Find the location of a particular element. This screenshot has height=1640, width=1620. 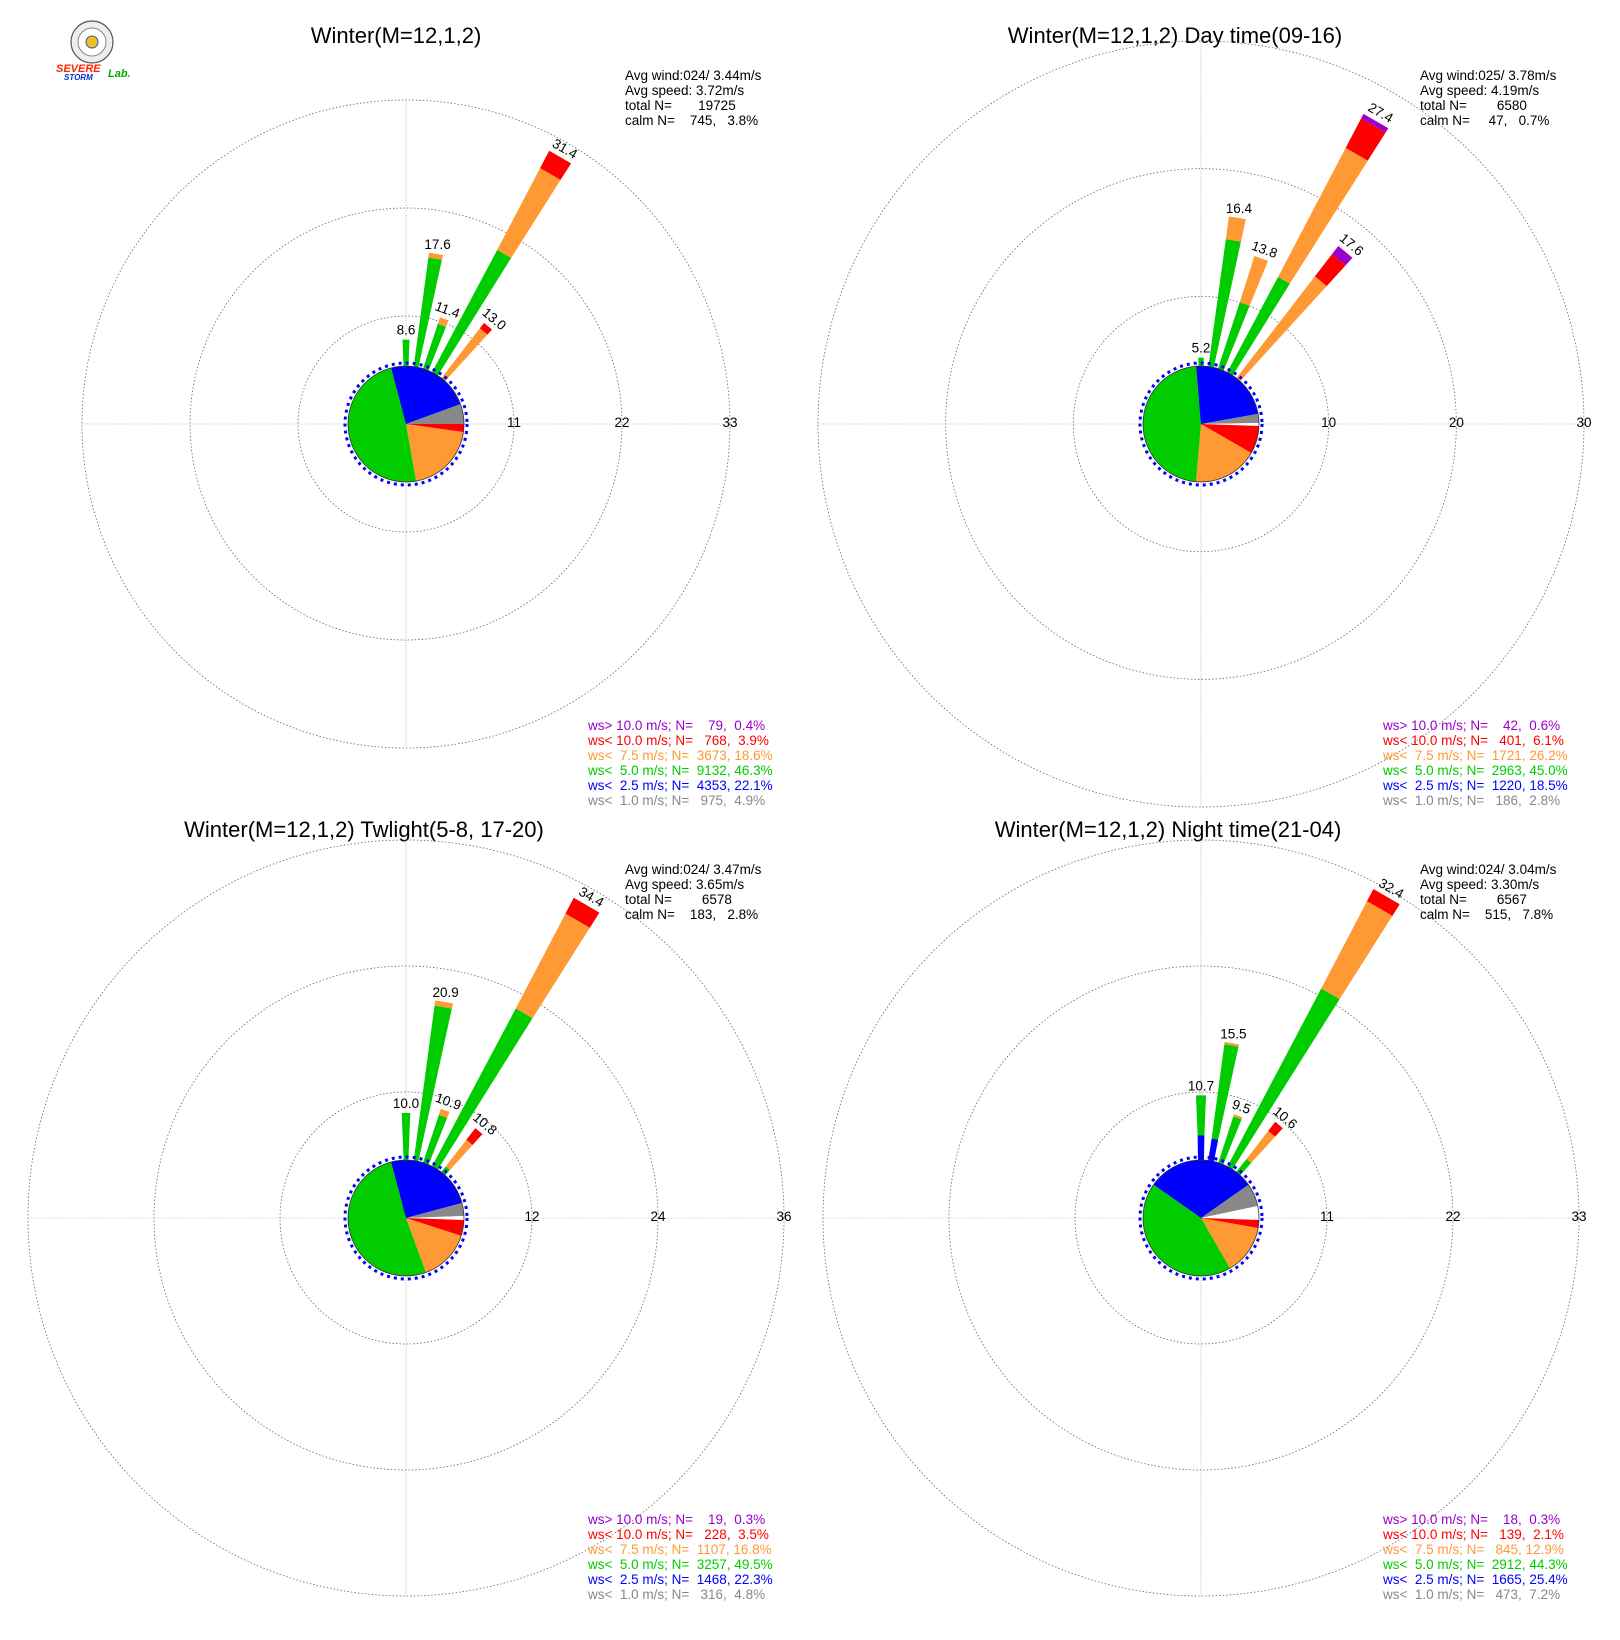

ring-label: 12 is located at coordinates (531, 1216).